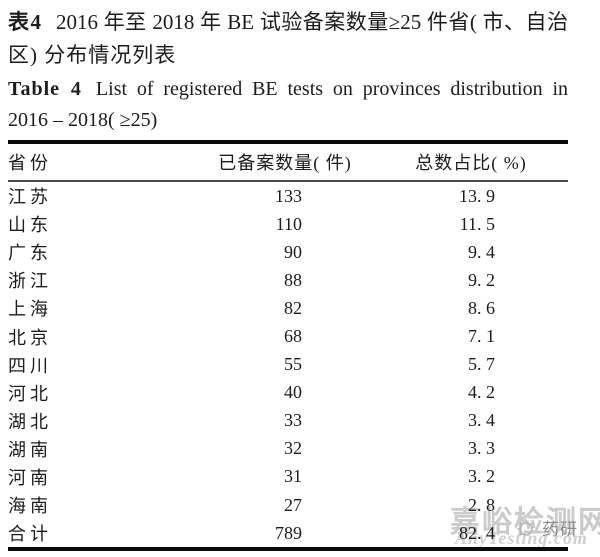  I want to click on table-row: 江苏 133 13. 9, so click(288, 196).